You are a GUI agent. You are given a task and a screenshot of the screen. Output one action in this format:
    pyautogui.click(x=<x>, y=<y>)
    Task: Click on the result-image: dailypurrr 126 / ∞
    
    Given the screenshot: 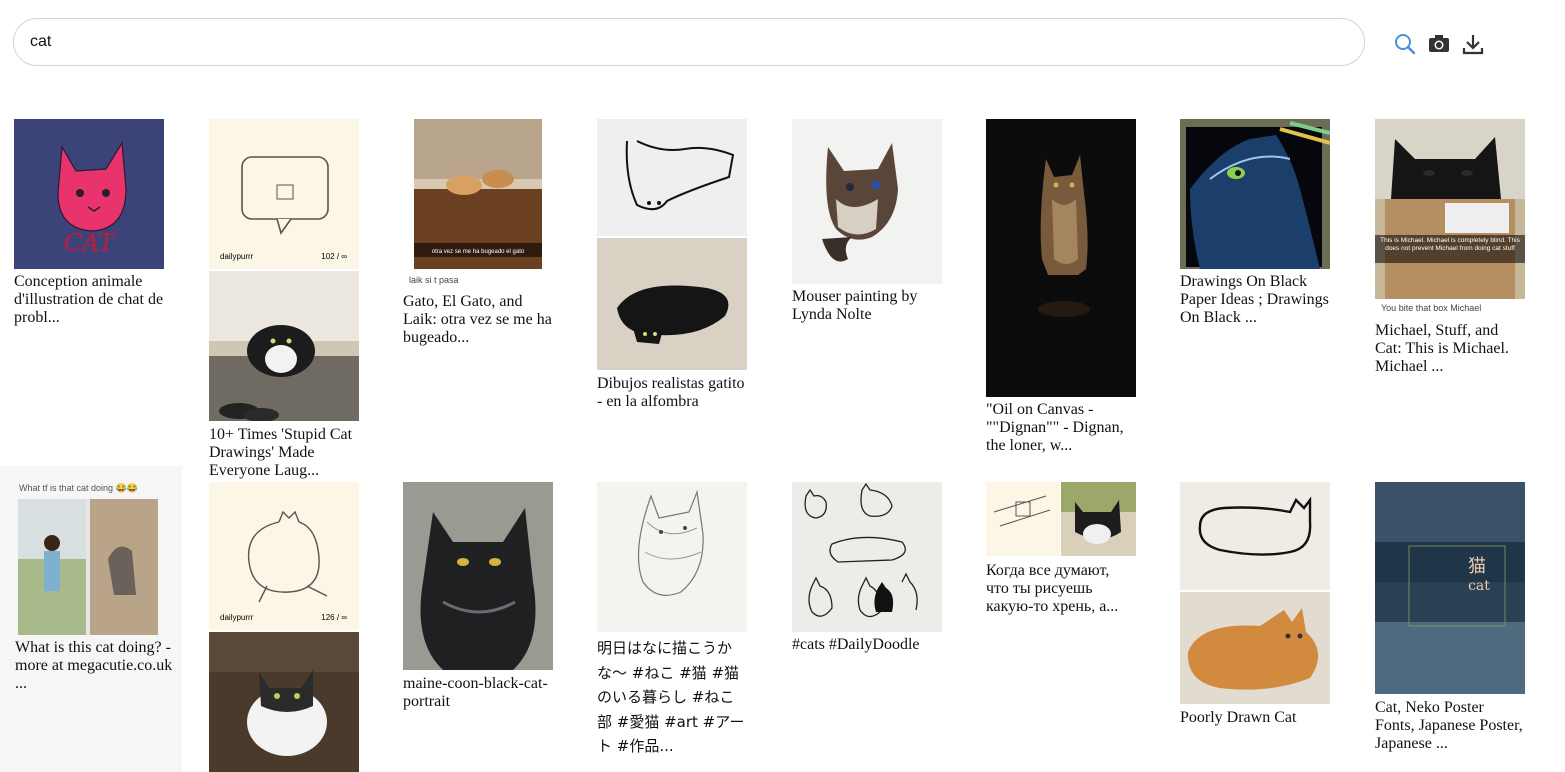 What is the action you would take?
    pyautogui.click(x=284, y=556)
    